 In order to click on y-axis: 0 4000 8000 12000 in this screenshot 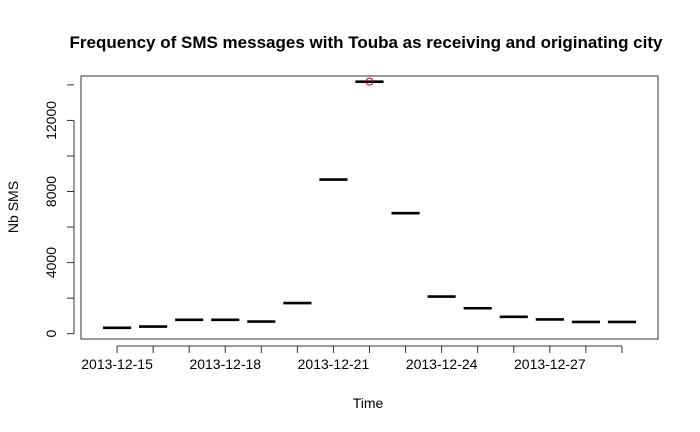, I will do `click(59, 211)`.